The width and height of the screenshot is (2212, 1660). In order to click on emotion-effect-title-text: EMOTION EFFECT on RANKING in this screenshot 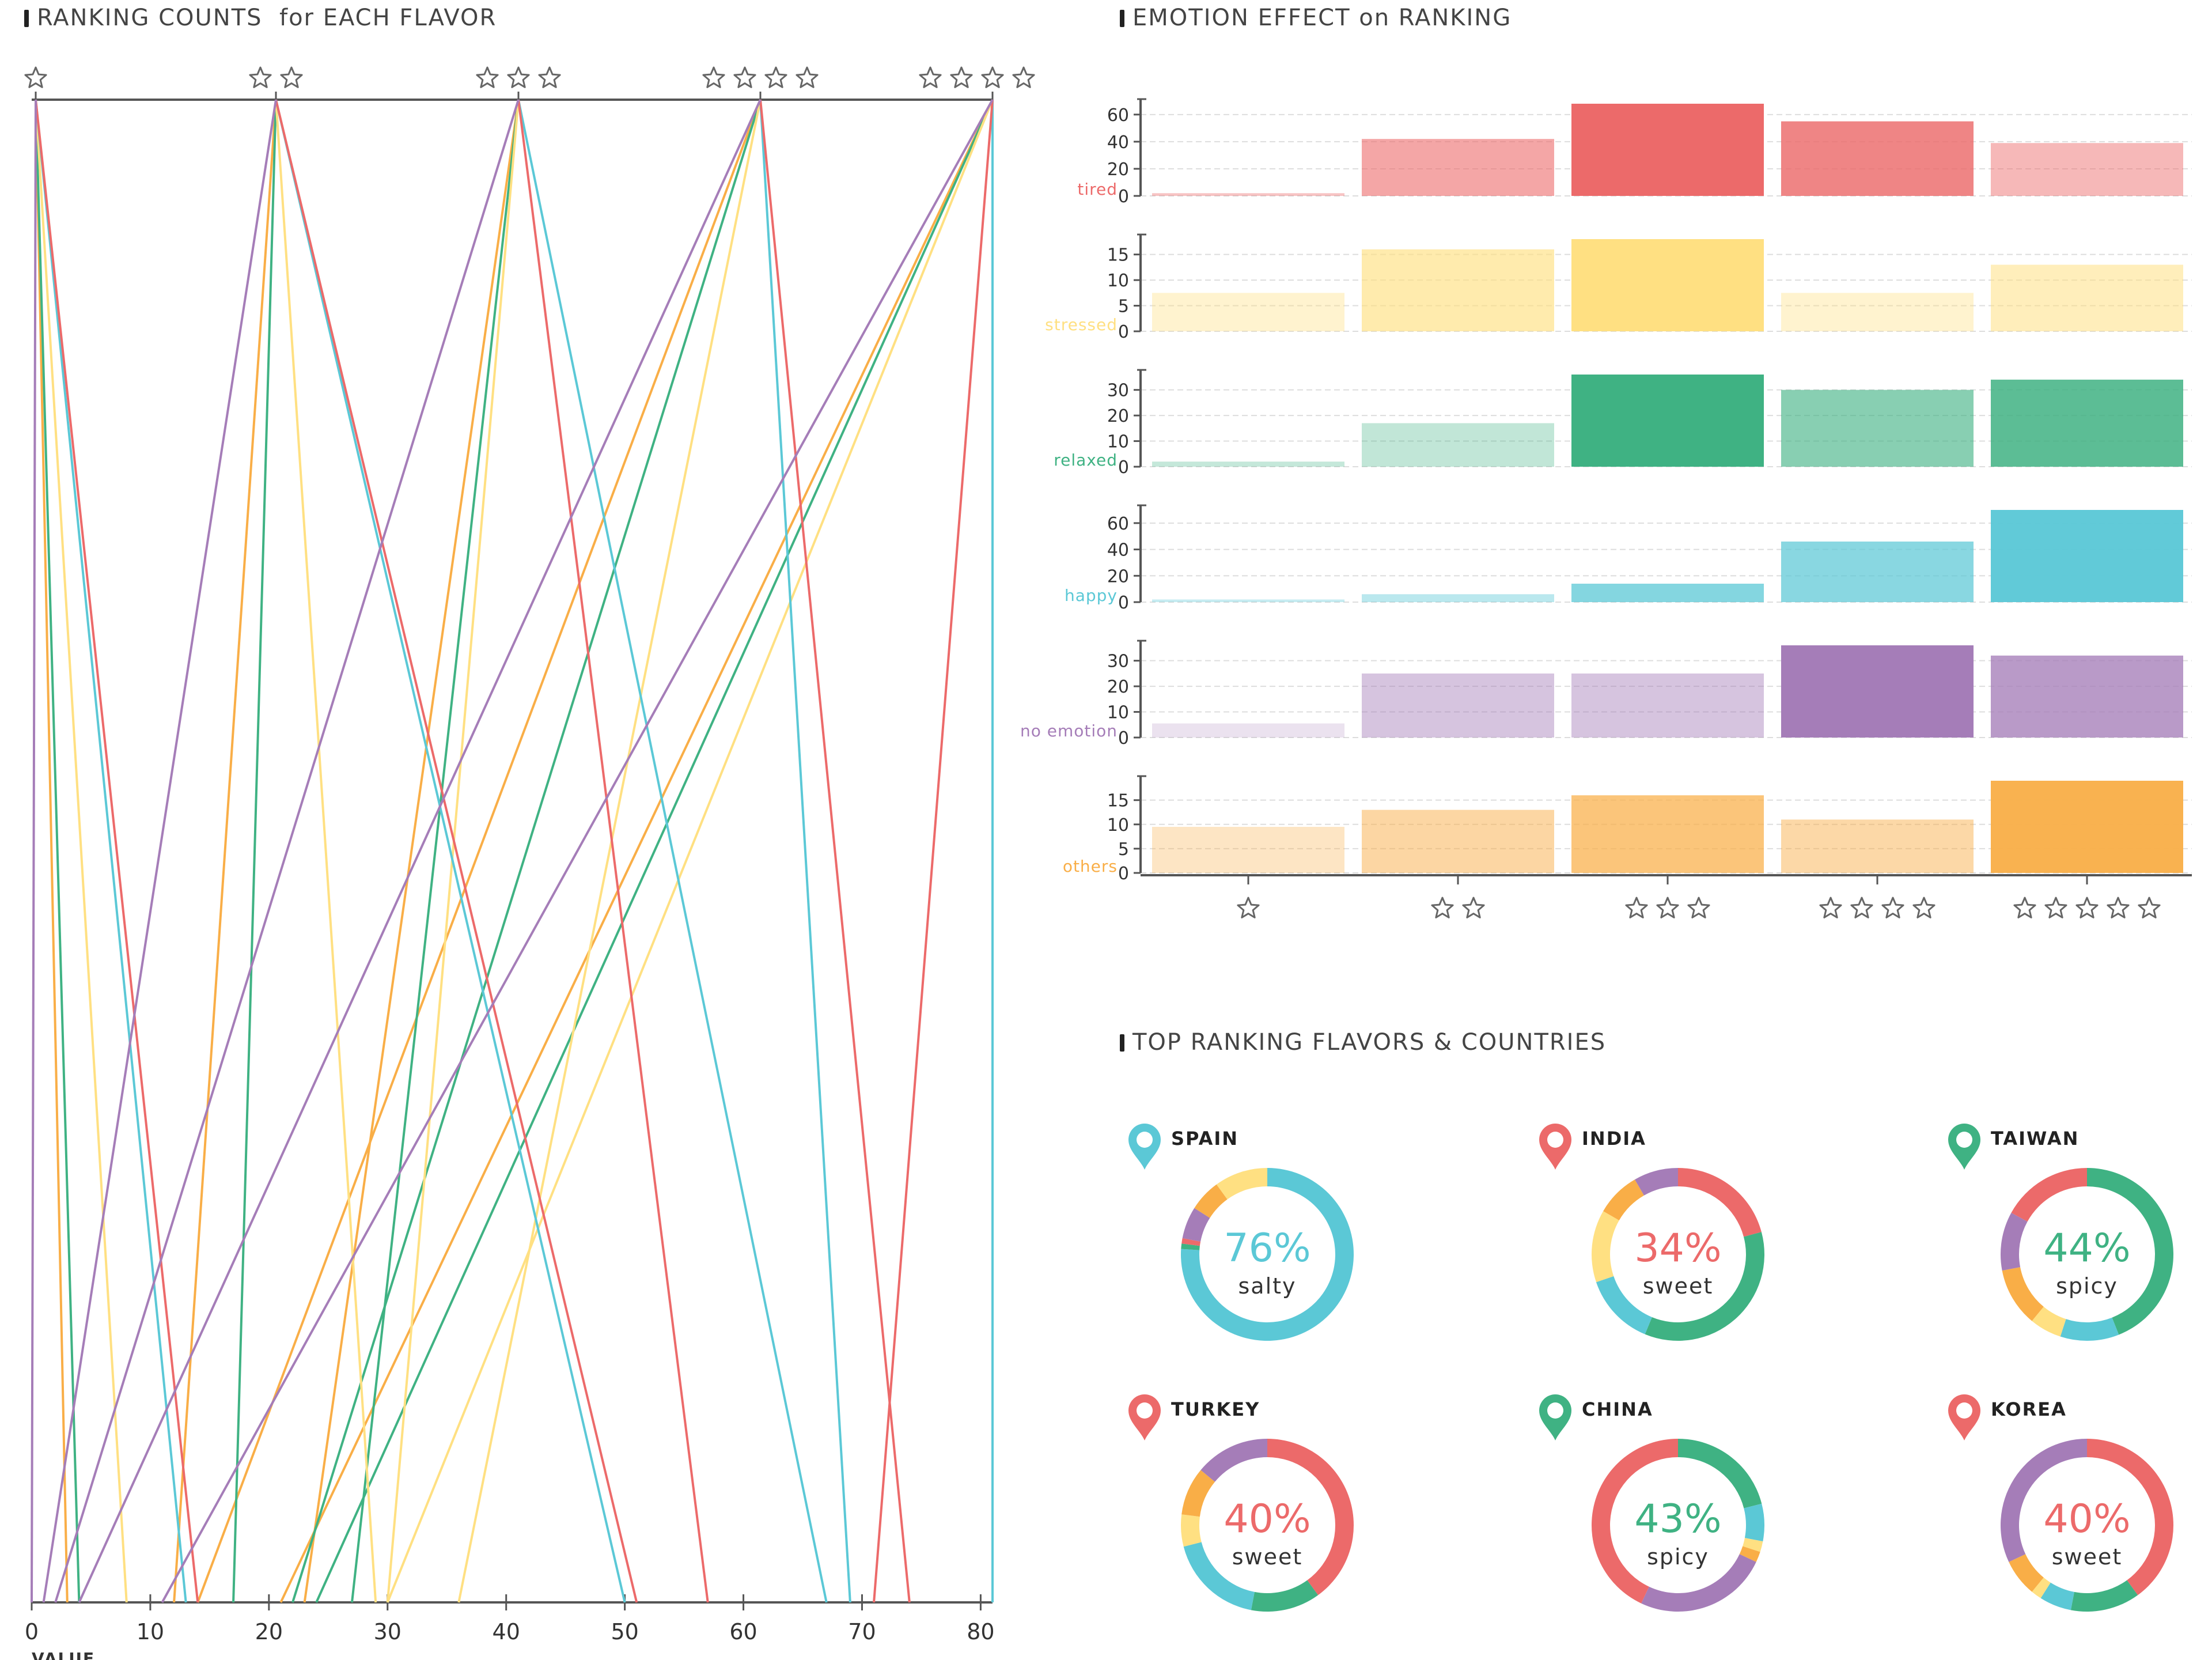, I will do `click(1322, 18)`.